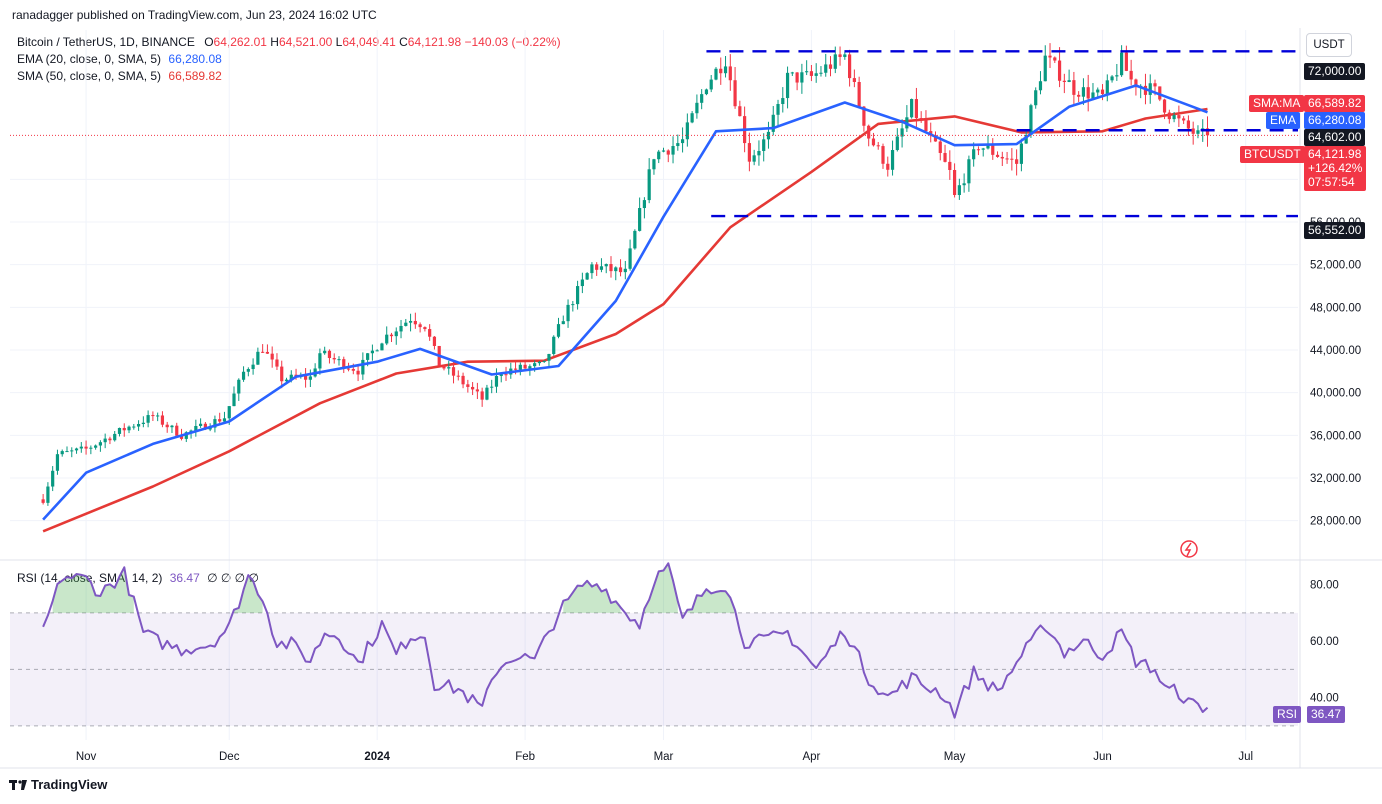 The width and height of the screenshot is (1382, 804). What do you see at coordinates (1335, 351) in the screenshot?
I see `price-tick-label: 44,000.00` at bounding box center [1335, 351].